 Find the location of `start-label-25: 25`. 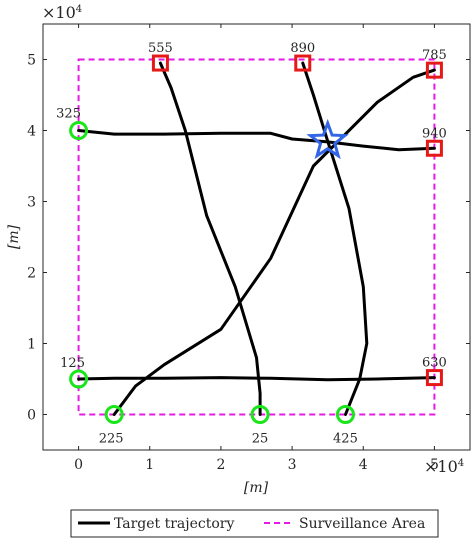

start-label-25: 25 is located at coordinates (260, 439).